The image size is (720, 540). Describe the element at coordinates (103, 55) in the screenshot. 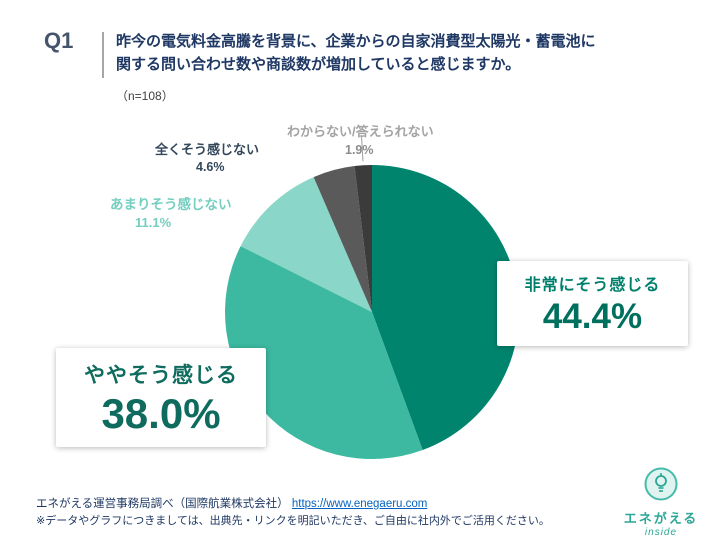

I see `header-divider` at that location.